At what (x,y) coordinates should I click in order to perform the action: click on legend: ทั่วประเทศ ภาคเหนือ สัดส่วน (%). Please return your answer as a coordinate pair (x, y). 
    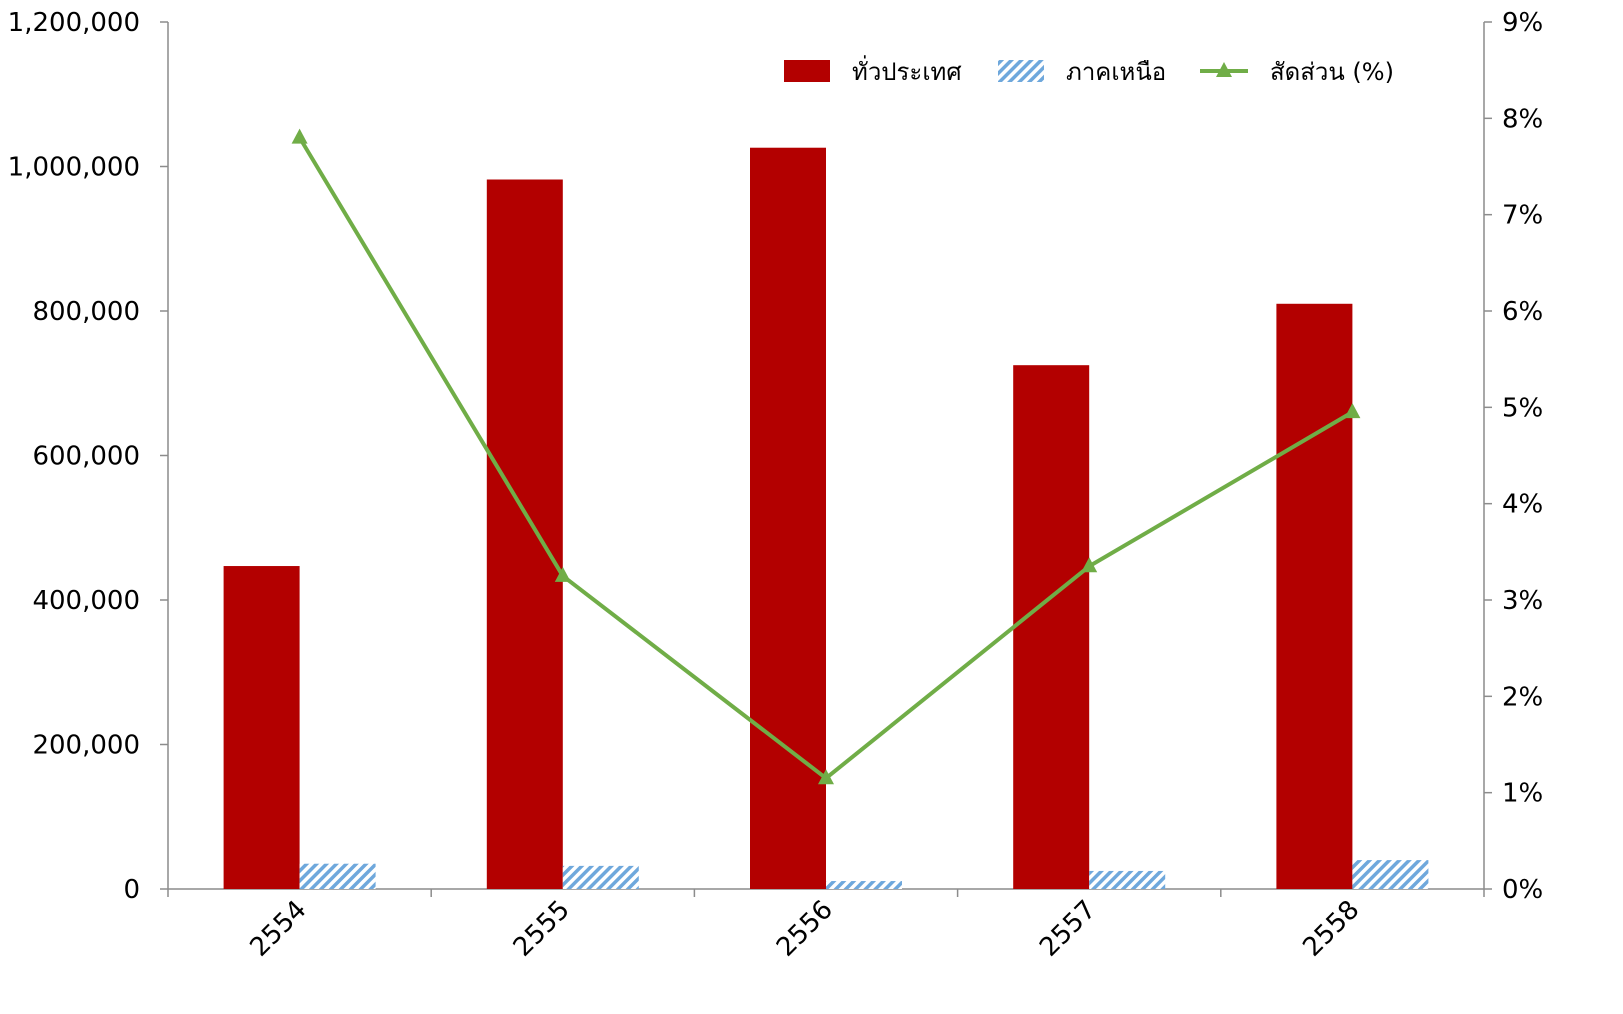
    Looking at the image, I should click on (1089, 70).